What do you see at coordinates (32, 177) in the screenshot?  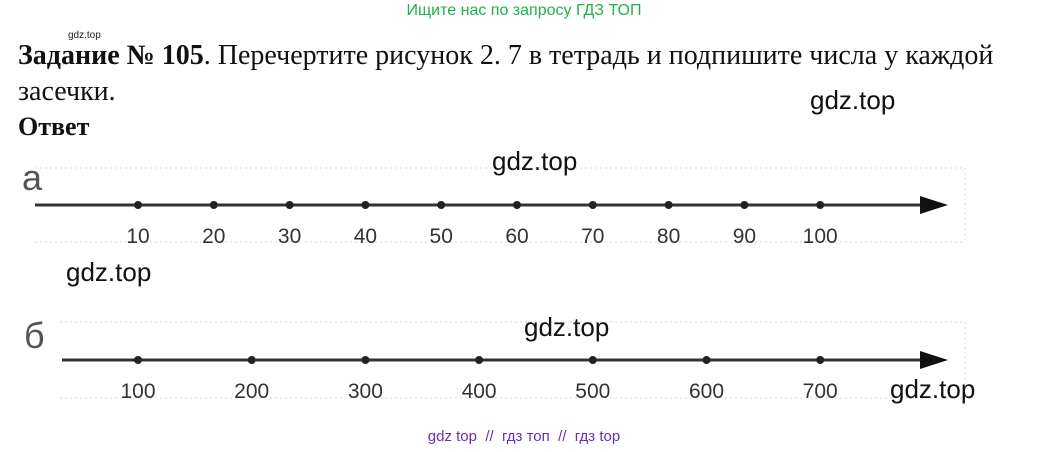 I see `line-label: а` at bounding box center [32, 177].